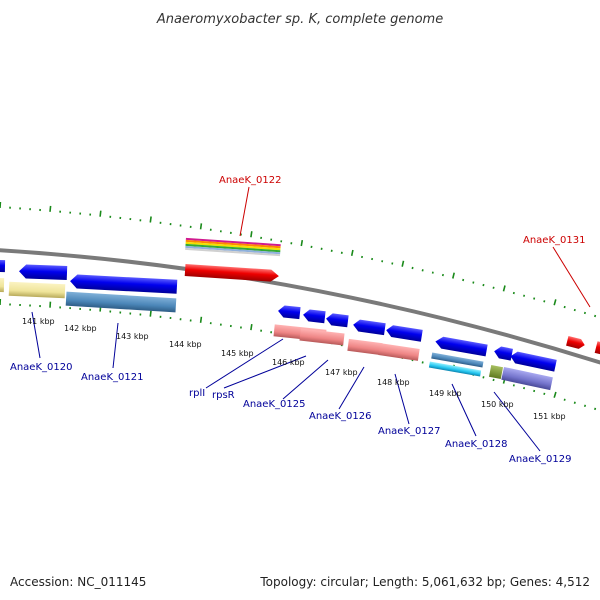 Image resolution: width=600 pixels, height=600 pixels. Describe the element at coordinates (369, 327) in the screenshot. I see `feature-blue-f` at that location.